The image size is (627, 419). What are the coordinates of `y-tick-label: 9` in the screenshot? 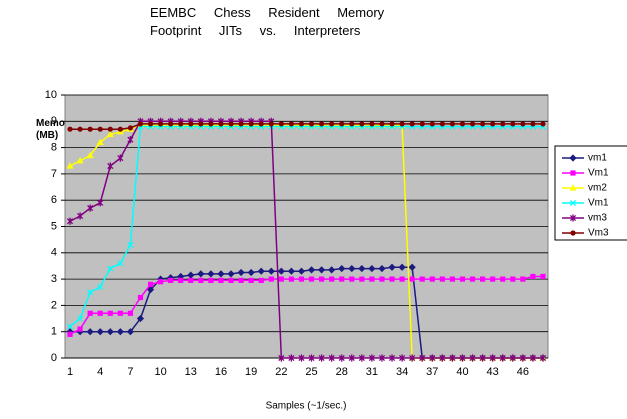 It's located at (54, 121).